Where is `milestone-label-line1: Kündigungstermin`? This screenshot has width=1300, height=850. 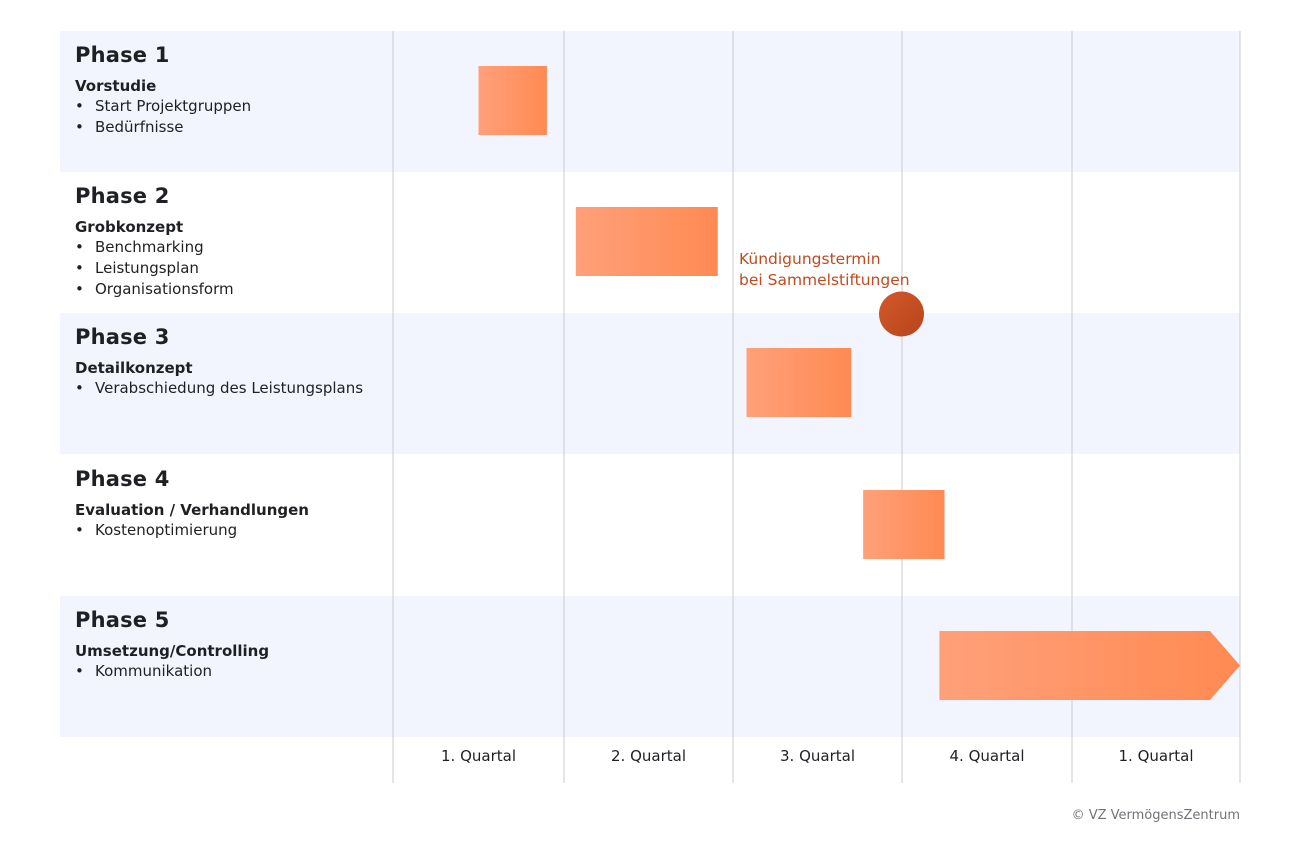 milestone-label-line1: Kündigungstermin is located at coordinates (810, 259).